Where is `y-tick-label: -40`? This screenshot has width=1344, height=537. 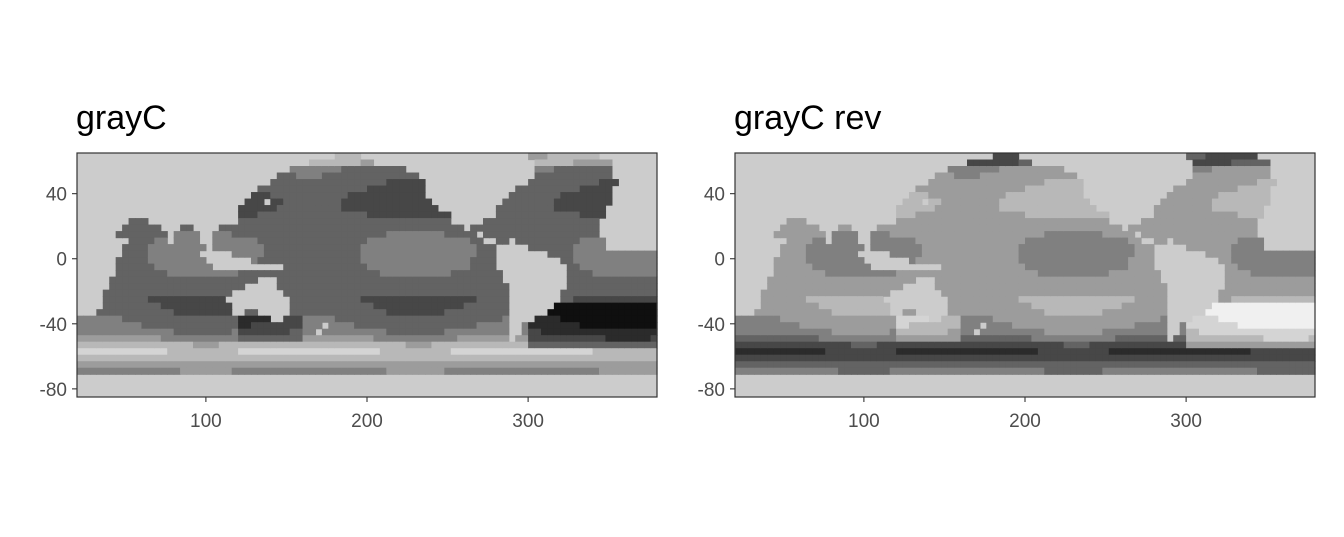
y-tick-label: -40 is located at coordinates (711, 325).